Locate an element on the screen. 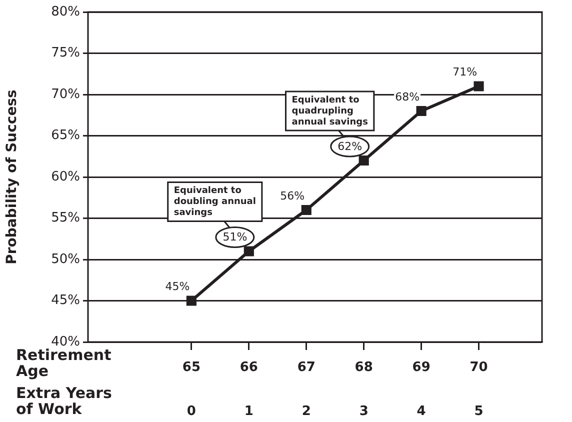 This screenshot has width=572, height=422. x2-tick-label: 1 is located at coordinates (249, 412).